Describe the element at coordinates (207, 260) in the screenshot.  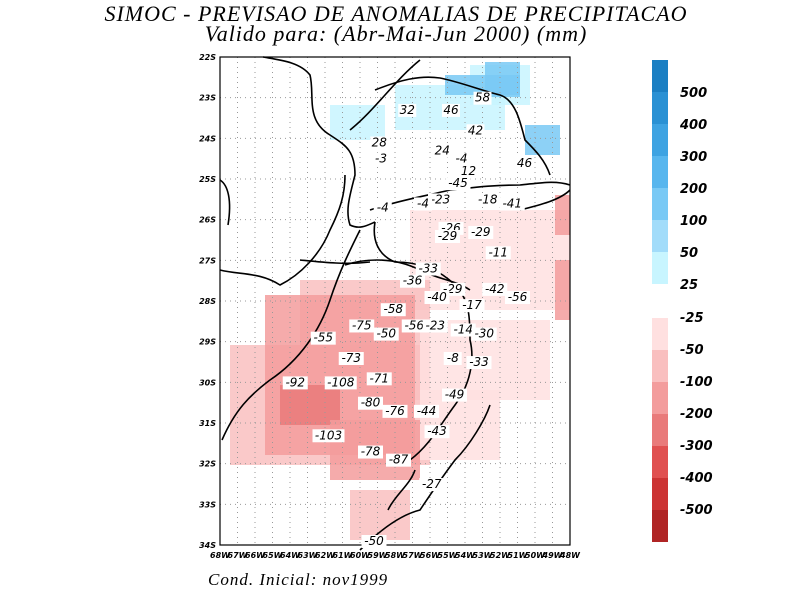
I see `lat-tick-label: 27S` at that location.